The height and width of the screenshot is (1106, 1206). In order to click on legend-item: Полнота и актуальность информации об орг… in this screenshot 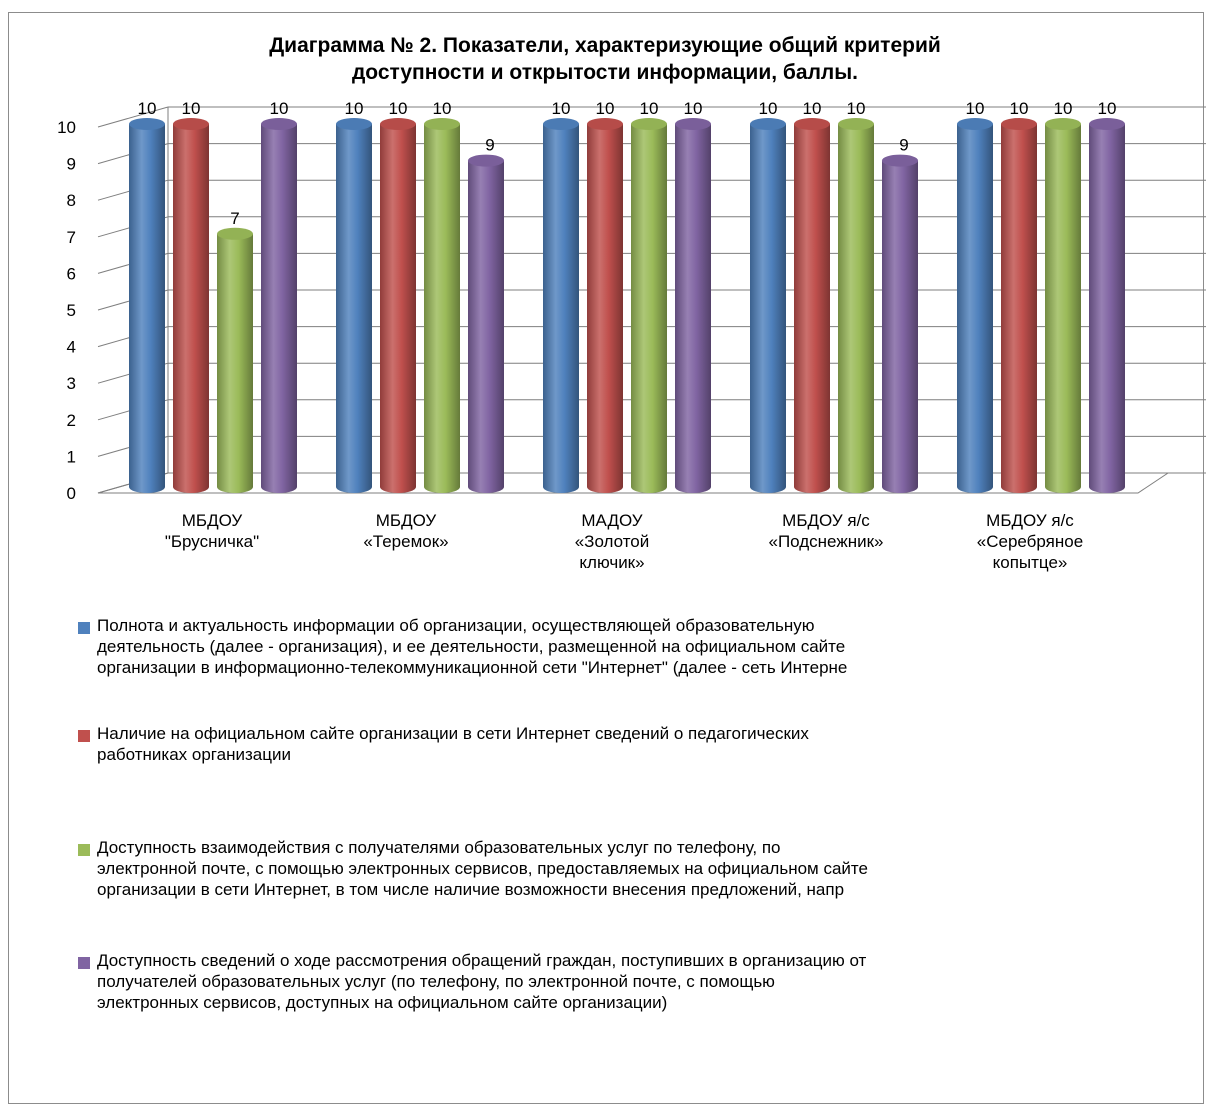, I will do `click(628, 646)`.